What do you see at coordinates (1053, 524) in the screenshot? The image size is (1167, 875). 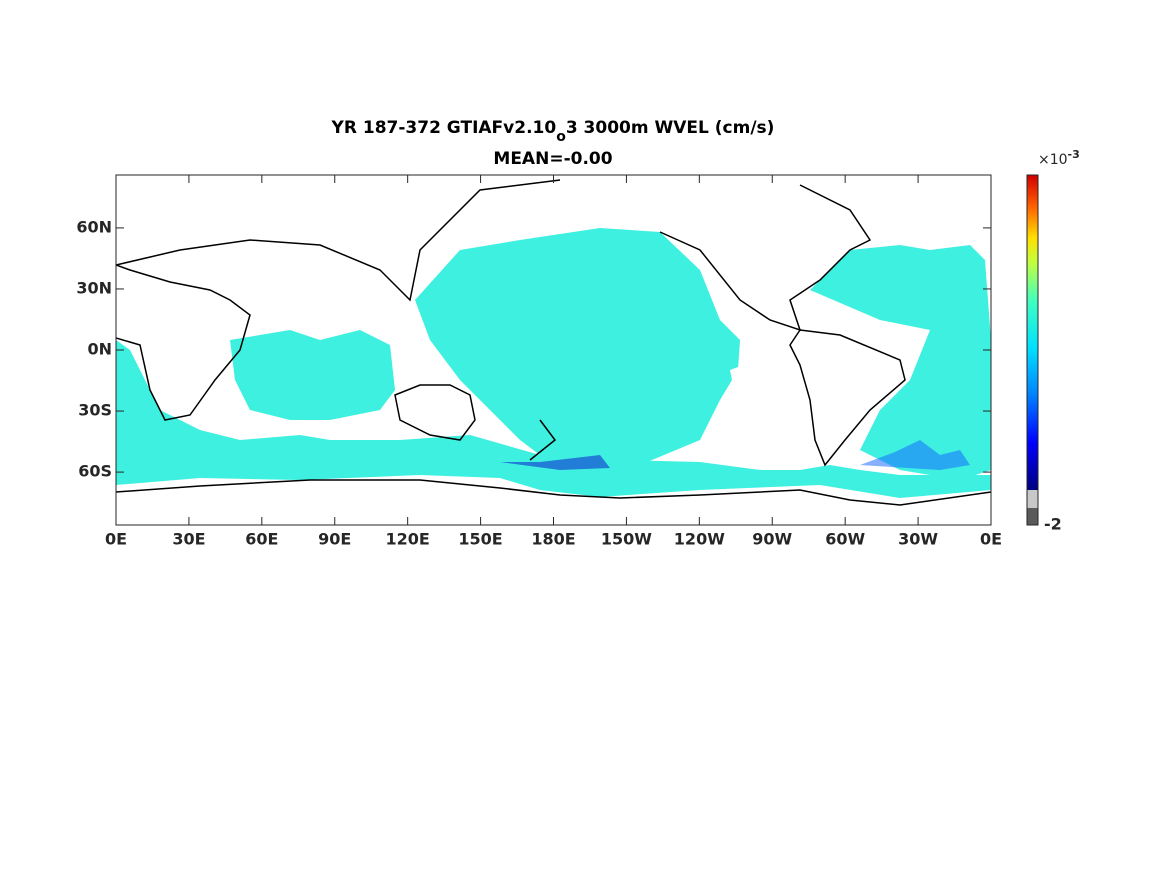 I see `colorbar-tick-label: -2` at bounding box center [1053, 524].